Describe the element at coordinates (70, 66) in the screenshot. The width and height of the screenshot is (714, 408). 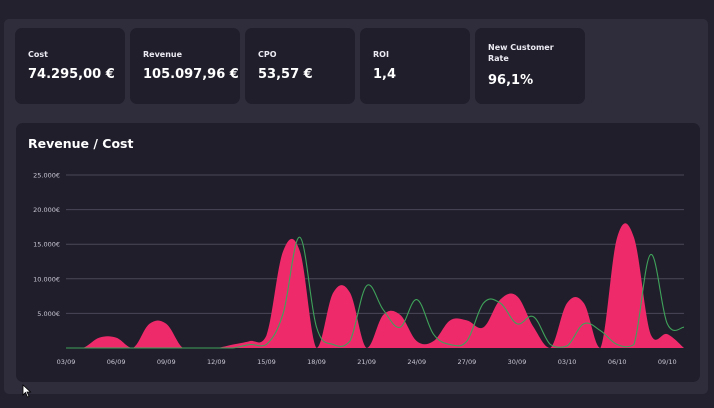
I see `kpi-card-cost: Cost 74.295,00 €` at that location.